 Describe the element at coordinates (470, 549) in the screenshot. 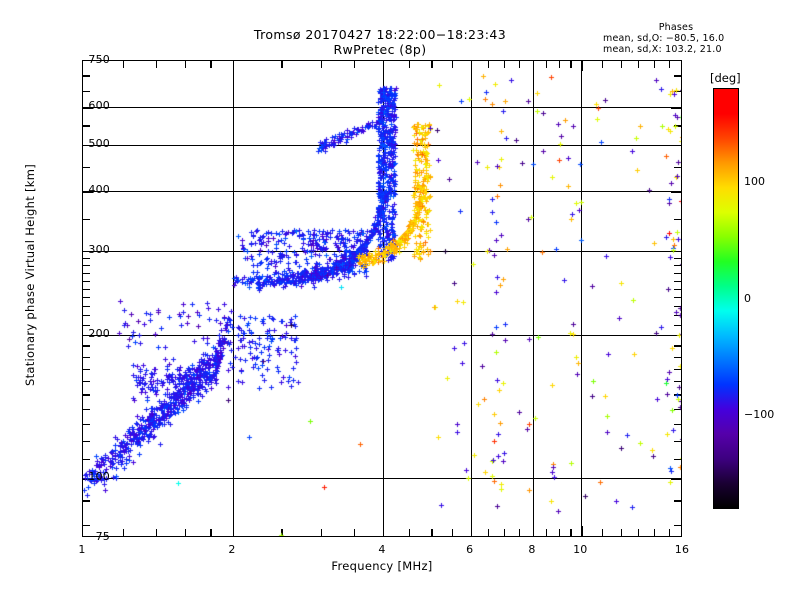

I see `x-tick-label-6: 6` at that location.